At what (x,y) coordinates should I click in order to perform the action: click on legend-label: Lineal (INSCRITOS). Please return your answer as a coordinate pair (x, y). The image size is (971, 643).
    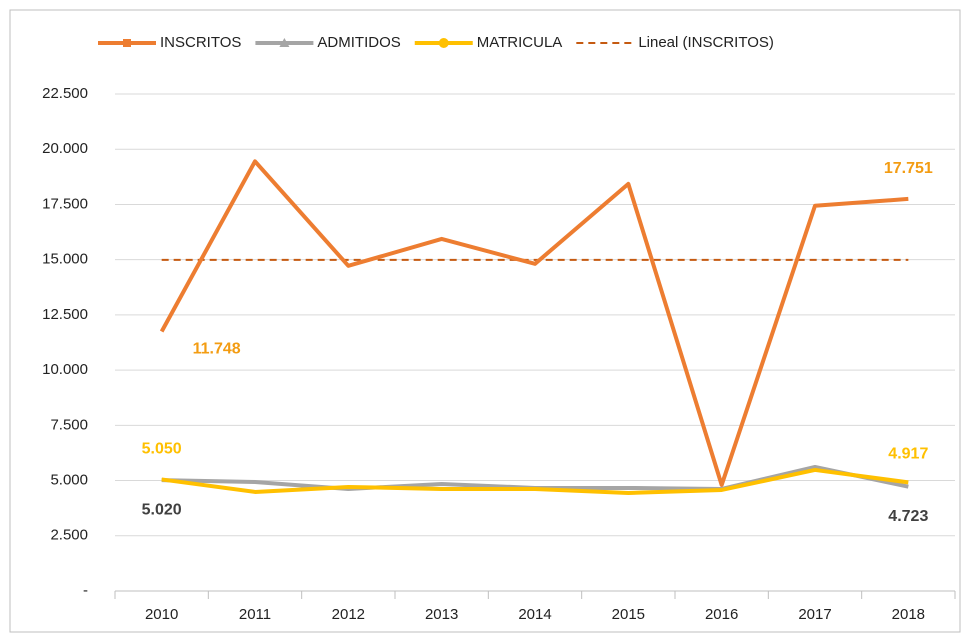
    Looking at the image, I should click on (706, 42).